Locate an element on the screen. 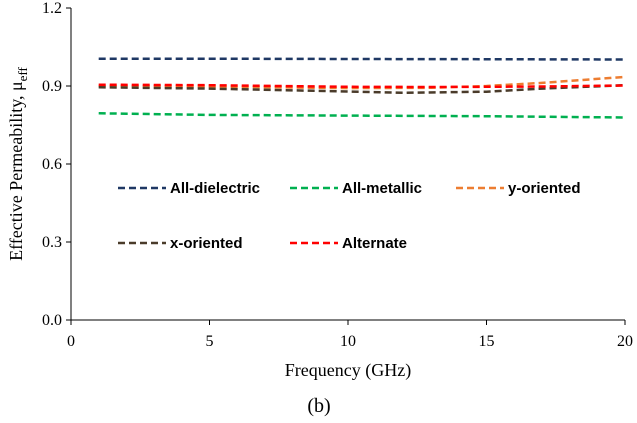 Image resolution: width=637 pixels, height=423 pixels. y-axis-title-main: Effective Permeability, μ is located at coordinates (16, 171).